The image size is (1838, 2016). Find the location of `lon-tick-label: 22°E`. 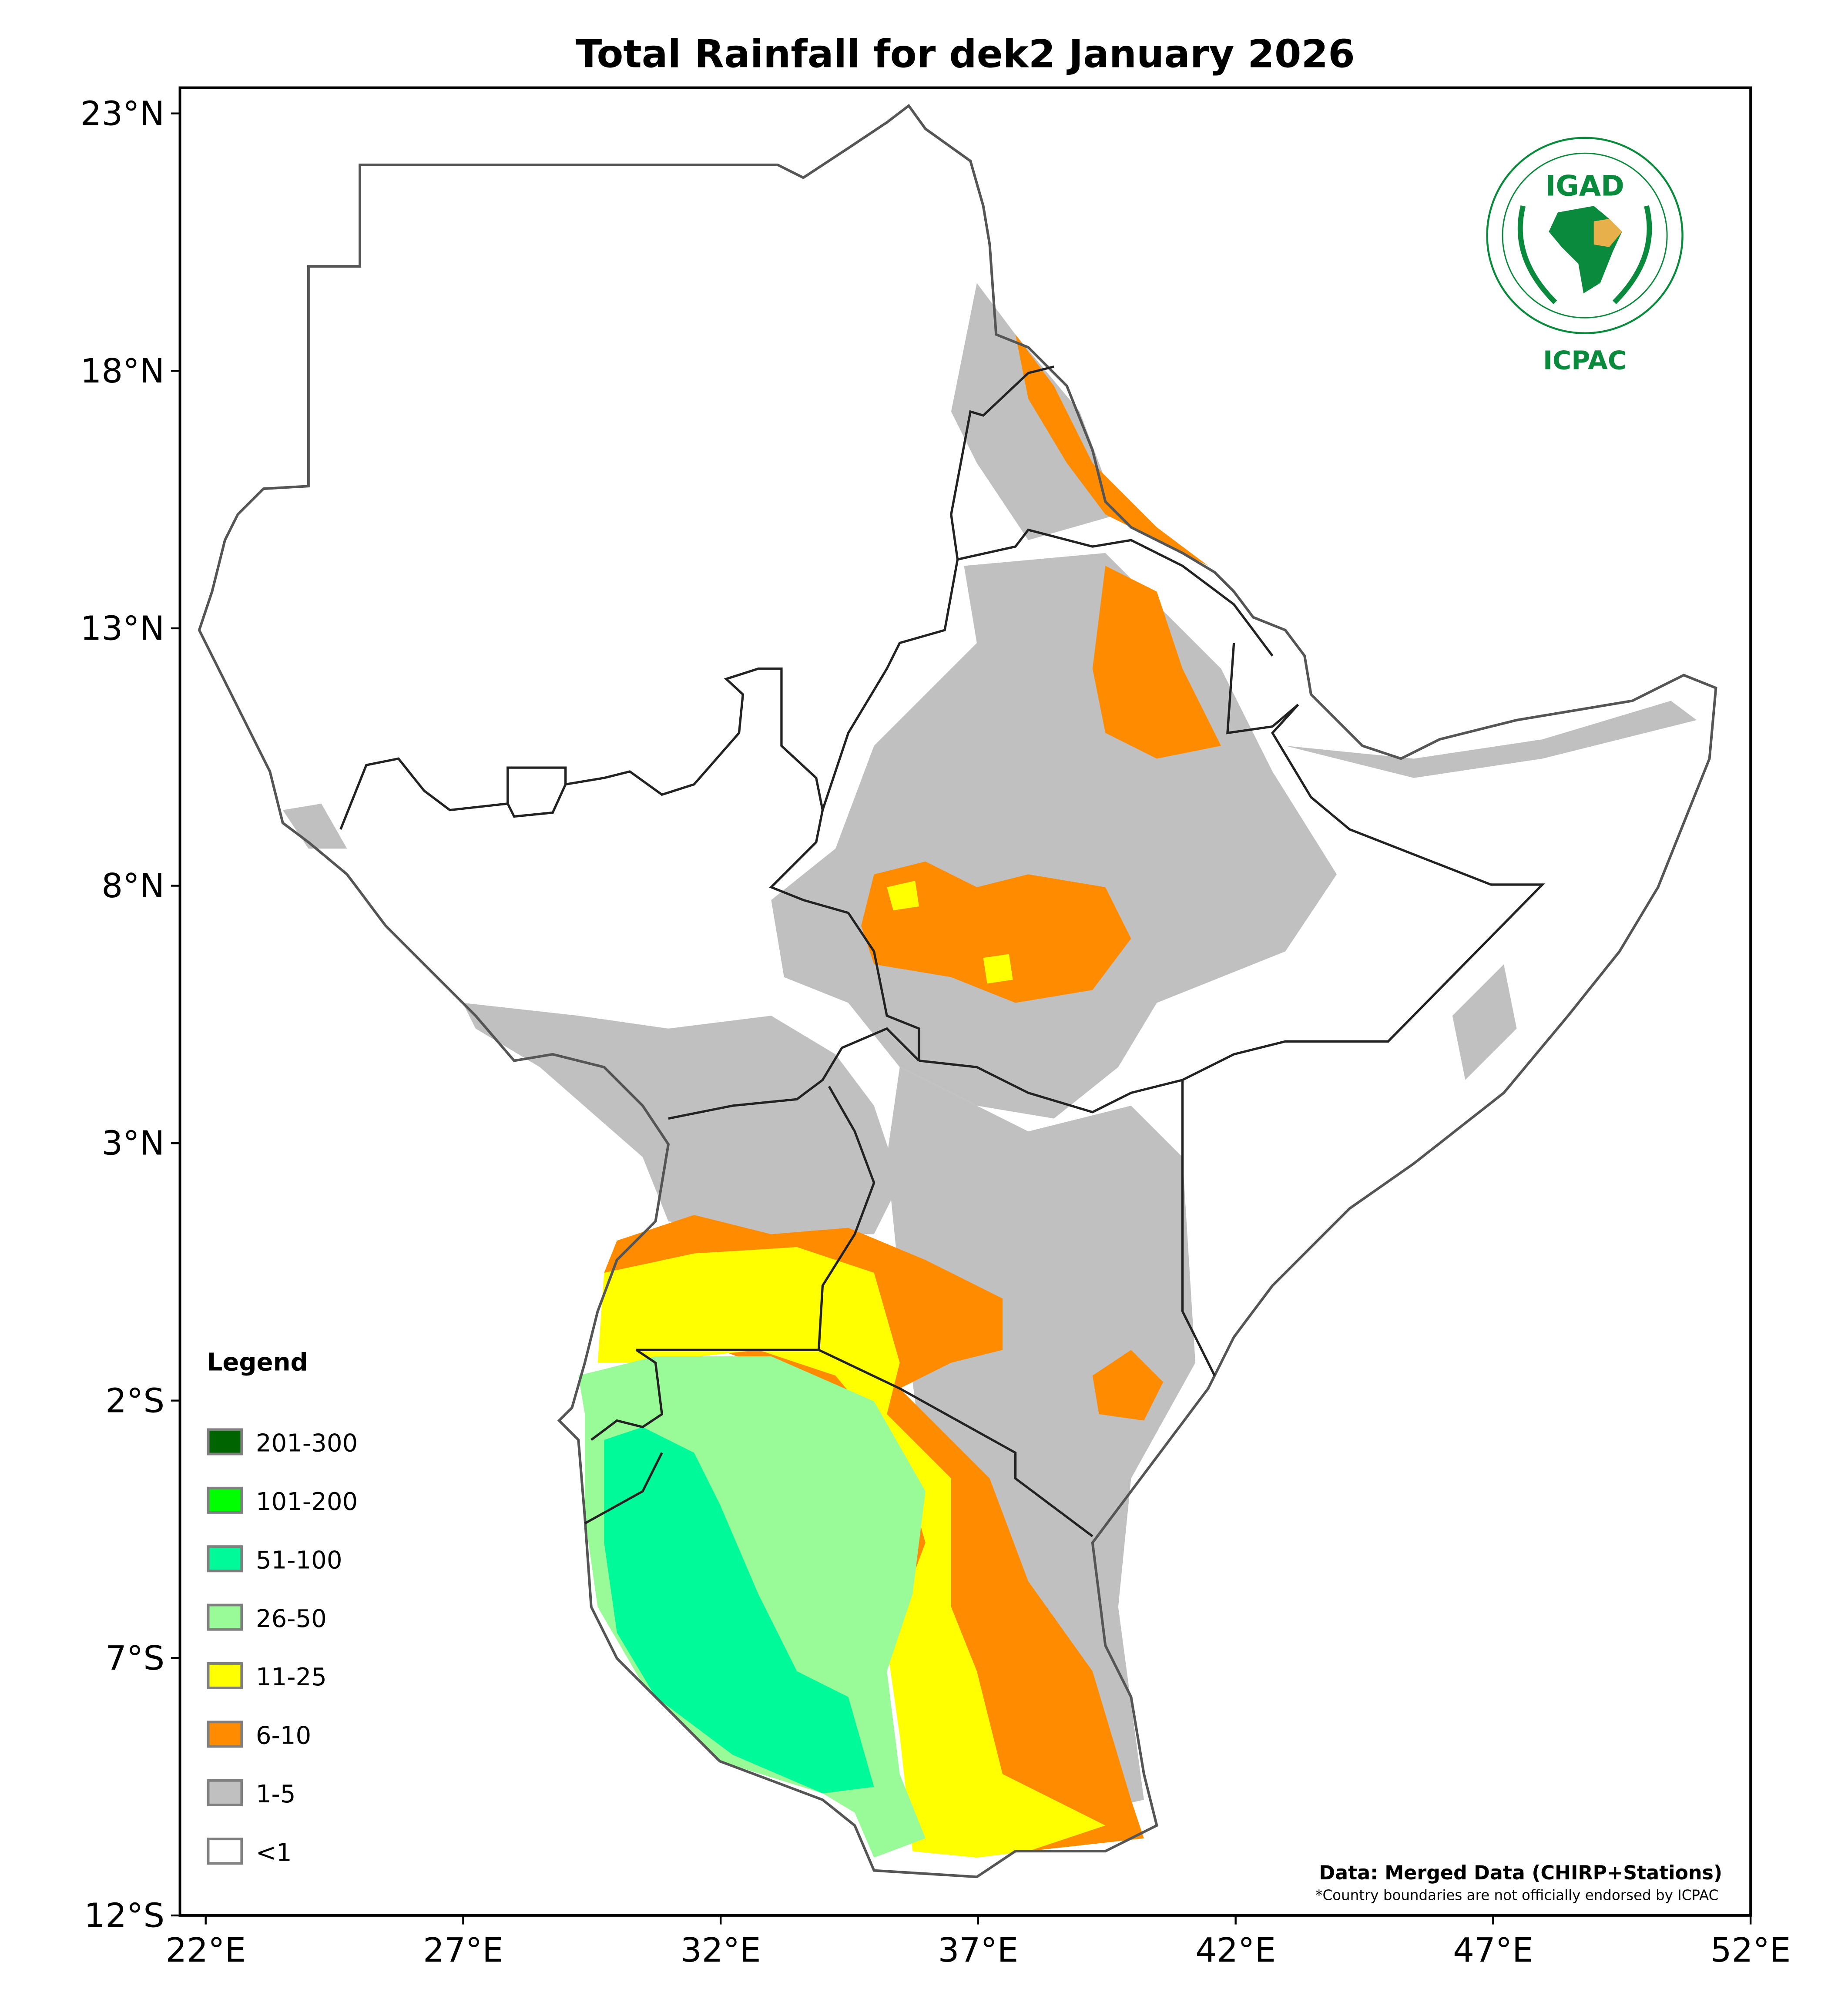

lon-tick-label: 22°E is located at coordinates (206, 1950).